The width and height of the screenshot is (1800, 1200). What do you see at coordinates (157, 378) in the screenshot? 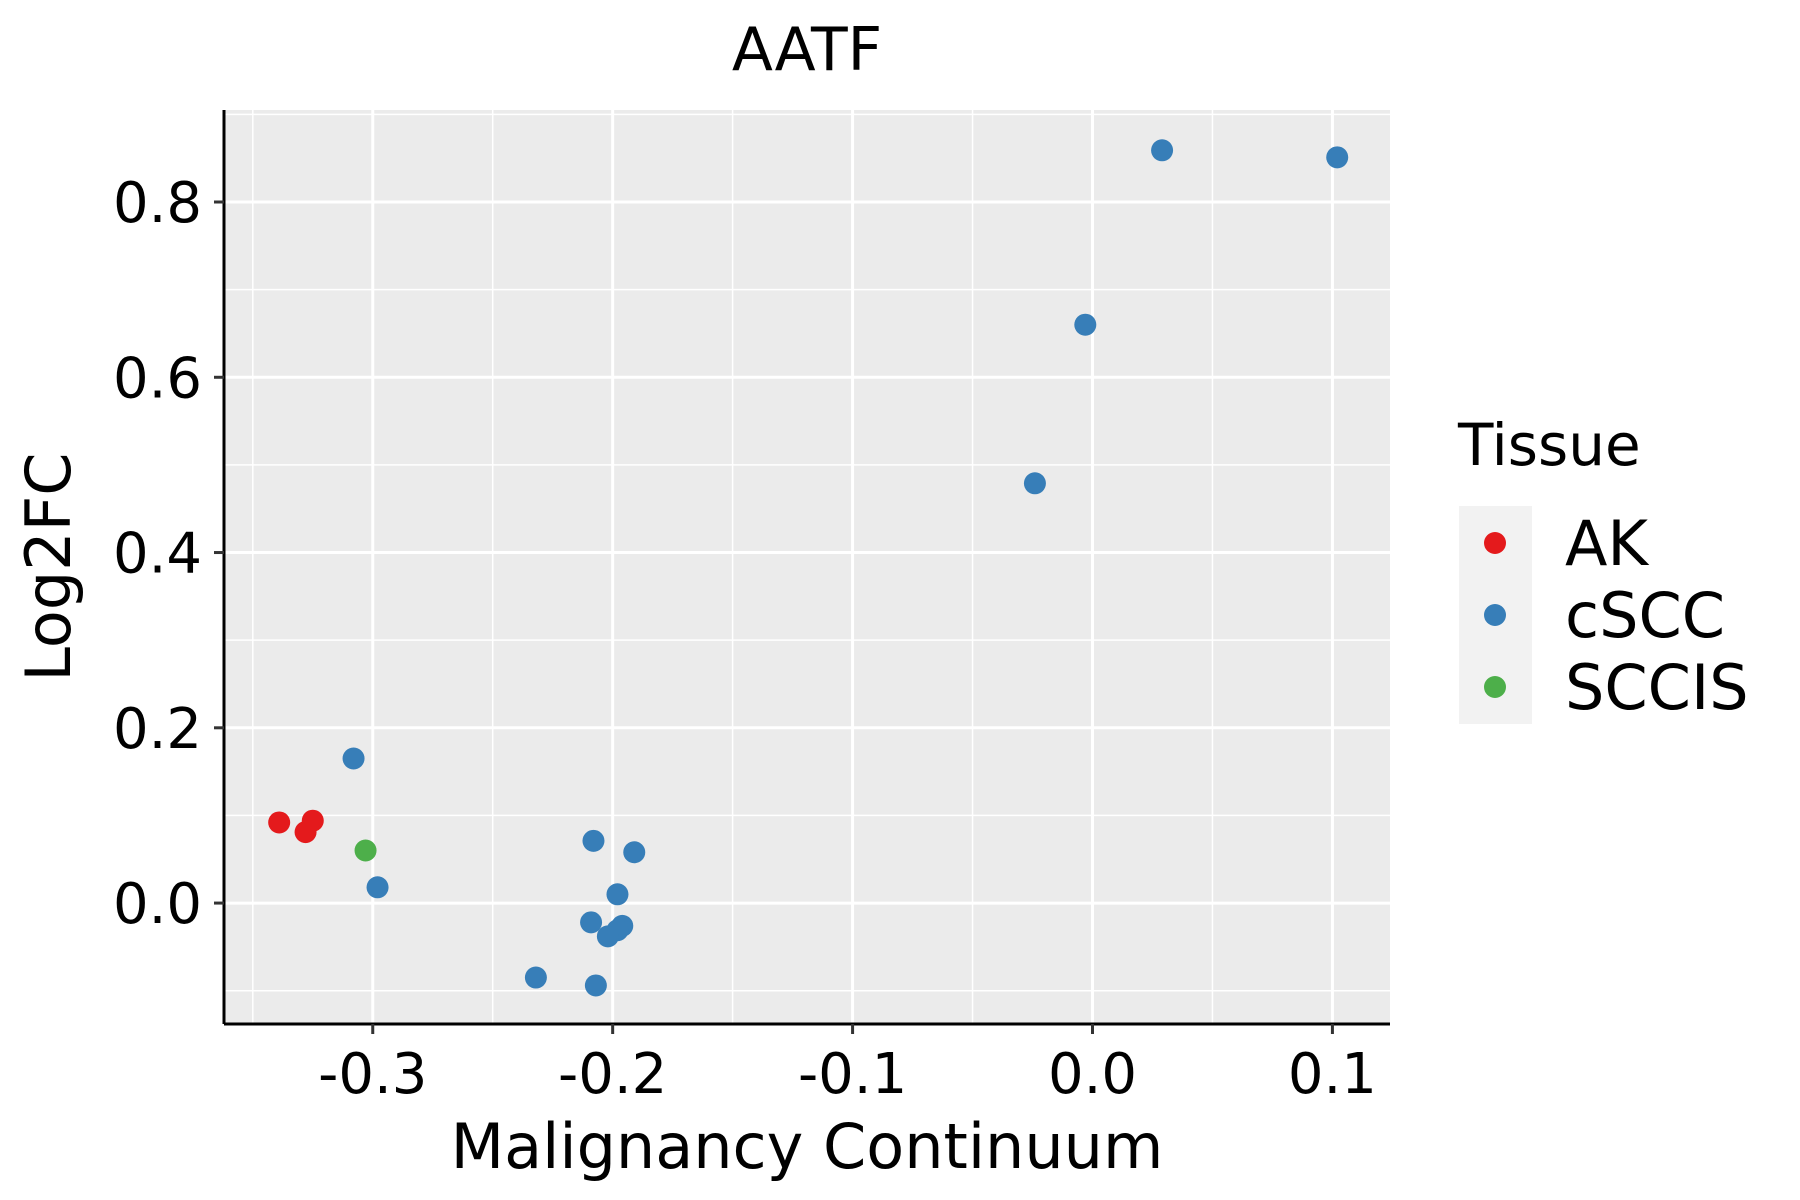
I see `y-tick-label: 0.6` at bounding box center [157, 378].